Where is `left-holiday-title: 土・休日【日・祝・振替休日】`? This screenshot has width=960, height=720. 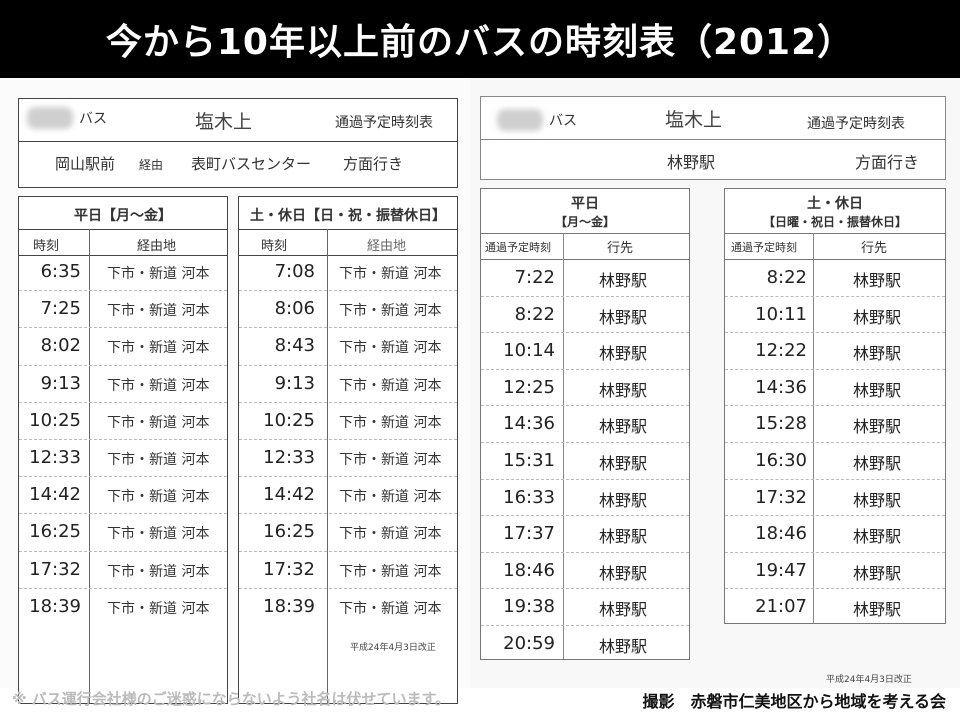
left-holiday-title: 土・休日【日・祝・振替休日】 is located at coordinates (348, 216).